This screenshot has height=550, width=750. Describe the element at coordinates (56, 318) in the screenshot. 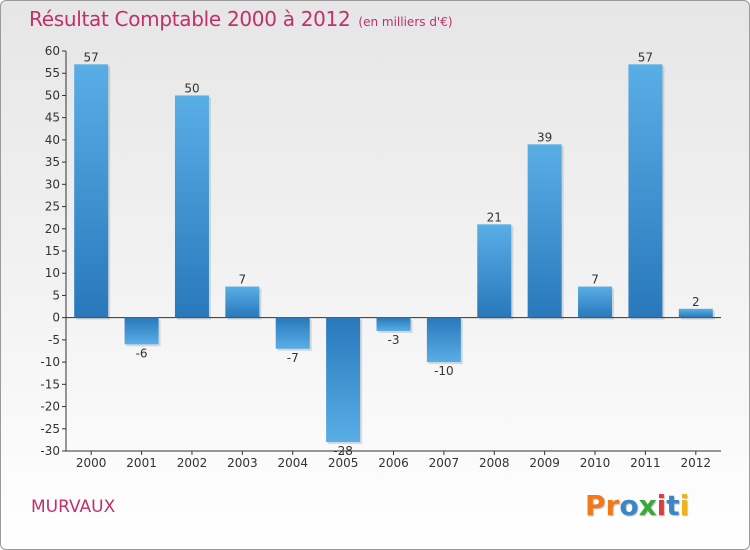

I see `y-tick-label: 0` at that location.